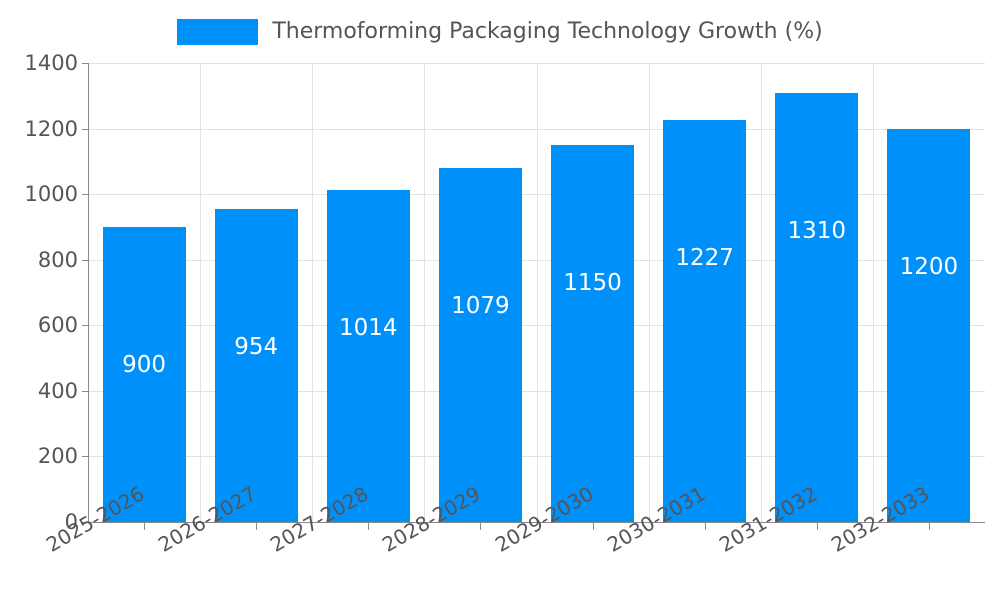  I want to click on y-axis-tick-label: 1400, so click(51, 63).